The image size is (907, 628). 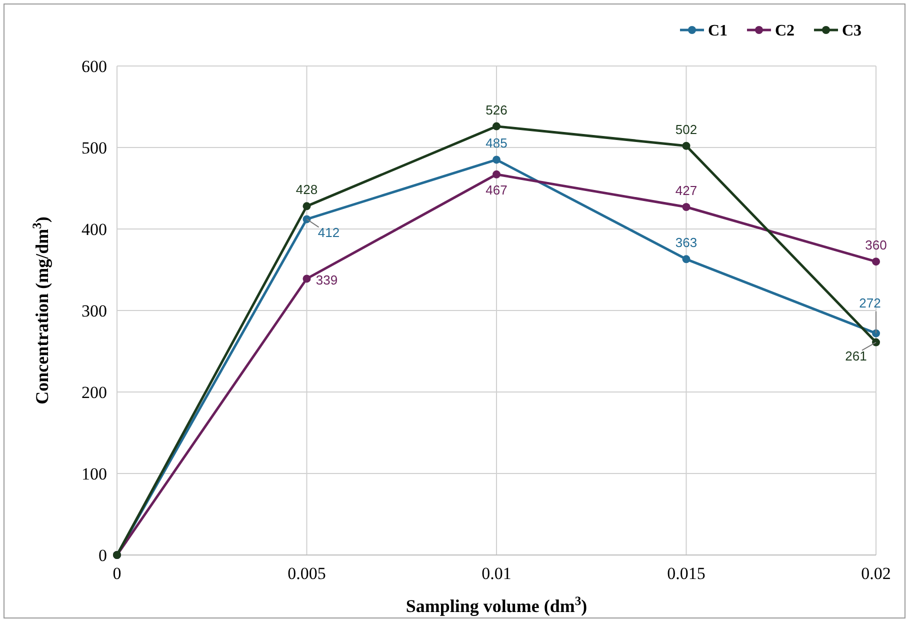 I want to click on legend-label: C3, so click(x=852, y=31).